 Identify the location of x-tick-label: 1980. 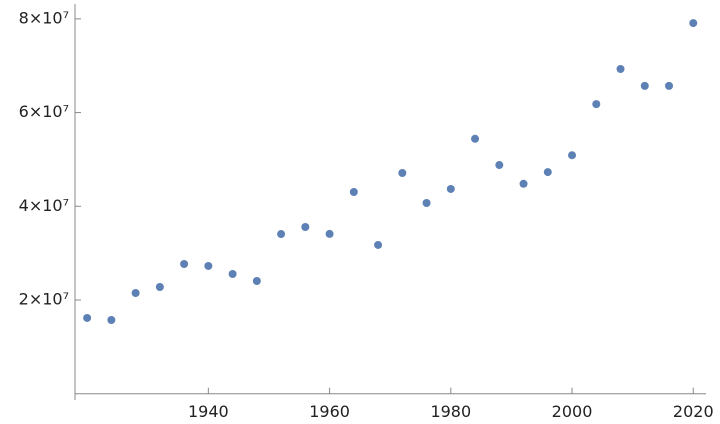
(450, 411).